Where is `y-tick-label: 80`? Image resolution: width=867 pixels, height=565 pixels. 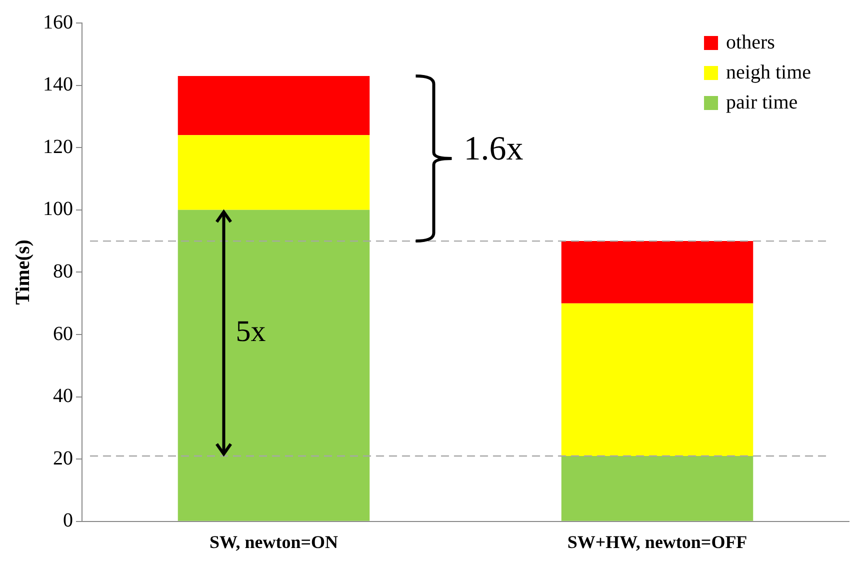 y-tick-label: 80 is located at coordinates (63, 271).